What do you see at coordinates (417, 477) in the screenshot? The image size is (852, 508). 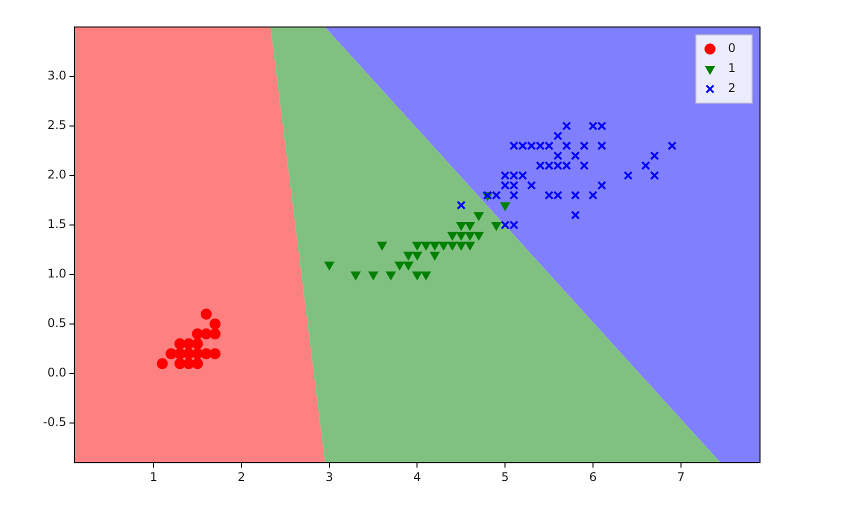 I see `x-tick-label: 4` at bounding box center [417, 477].